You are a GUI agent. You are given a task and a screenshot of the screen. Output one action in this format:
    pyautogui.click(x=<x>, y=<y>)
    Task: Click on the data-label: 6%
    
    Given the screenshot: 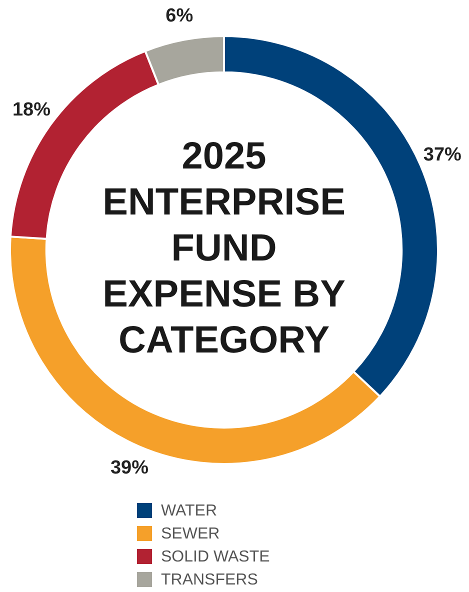 What is the action you would take?
    pyautogui.click(x=180, y=15)
    